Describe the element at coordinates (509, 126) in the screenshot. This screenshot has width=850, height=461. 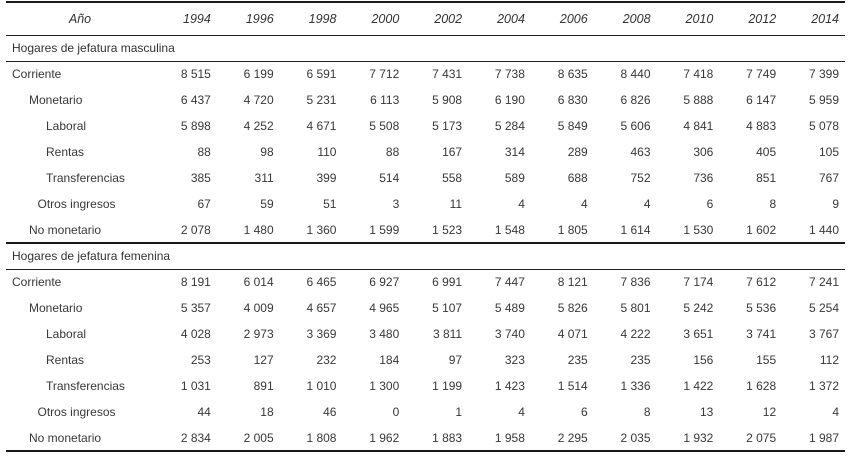
I see `value-cell: 5 284` at that location.